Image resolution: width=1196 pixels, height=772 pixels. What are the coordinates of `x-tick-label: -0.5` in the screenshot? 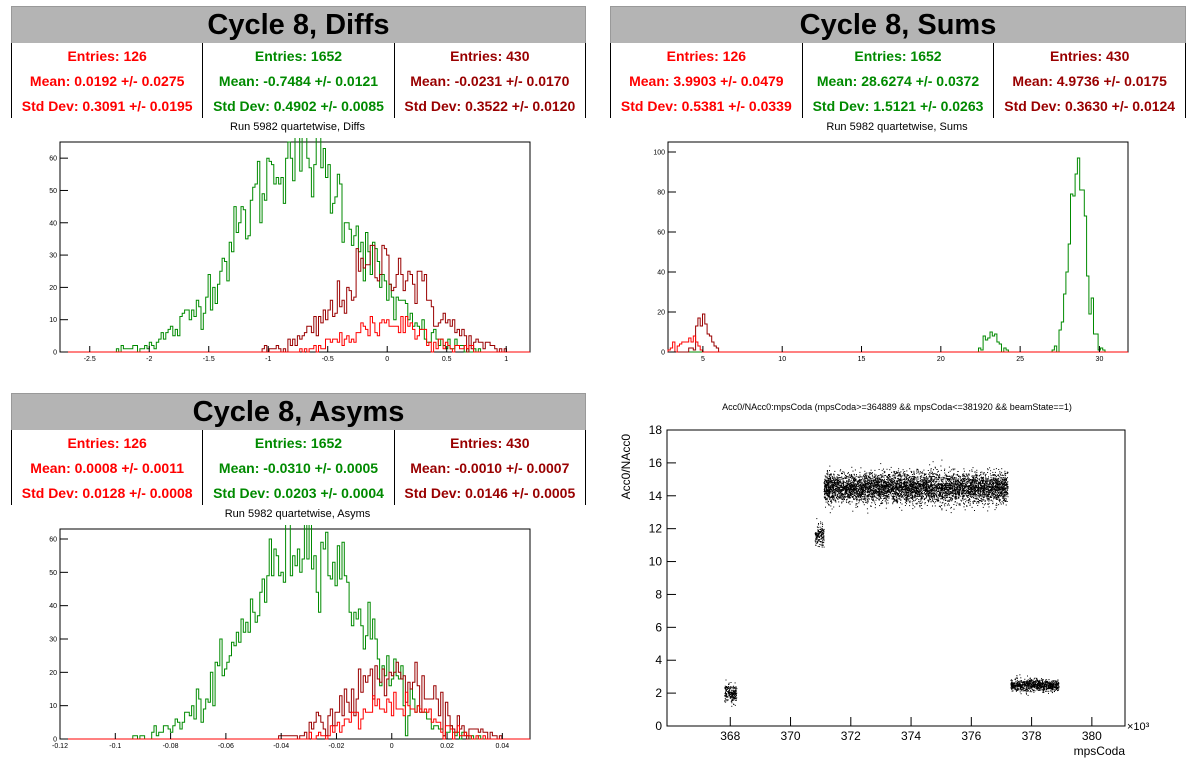 It's located at (328, 359).